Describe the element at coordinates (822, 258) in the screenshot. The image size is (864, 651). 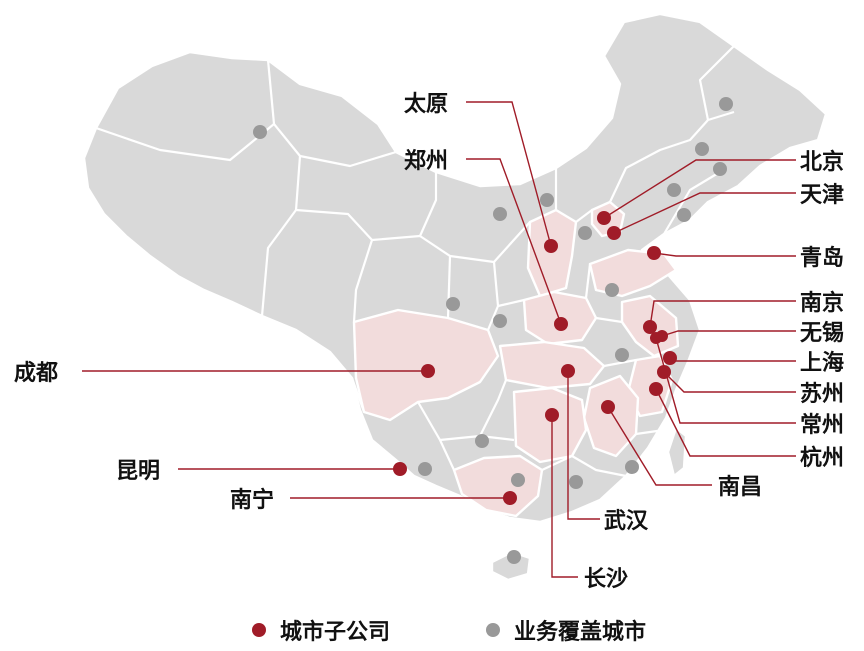
I see `label-qingdao: 青岛` at that location.